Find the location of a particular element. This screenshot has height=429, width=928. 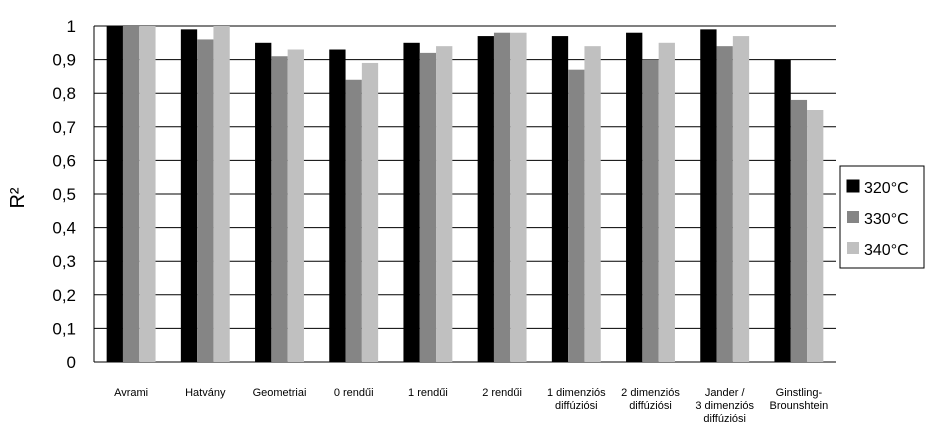

y-tick-label: 0 is located at coordinates (71, 362).